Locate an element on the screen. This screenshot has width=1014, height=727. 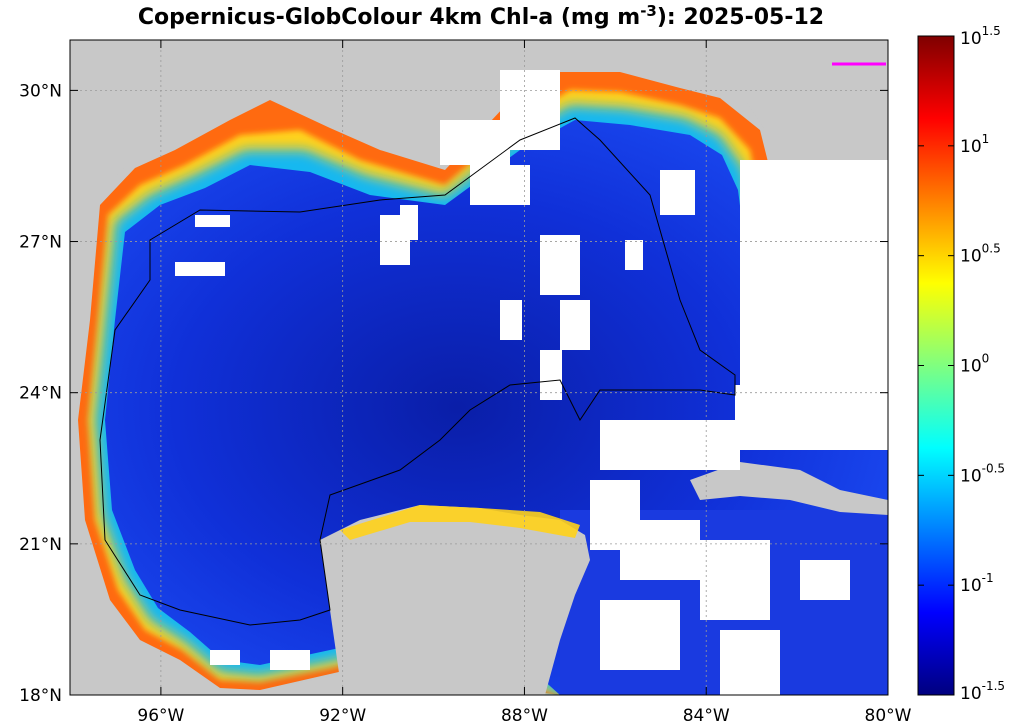
y-tick-label: 24°N is located at coordinates (40, 394).